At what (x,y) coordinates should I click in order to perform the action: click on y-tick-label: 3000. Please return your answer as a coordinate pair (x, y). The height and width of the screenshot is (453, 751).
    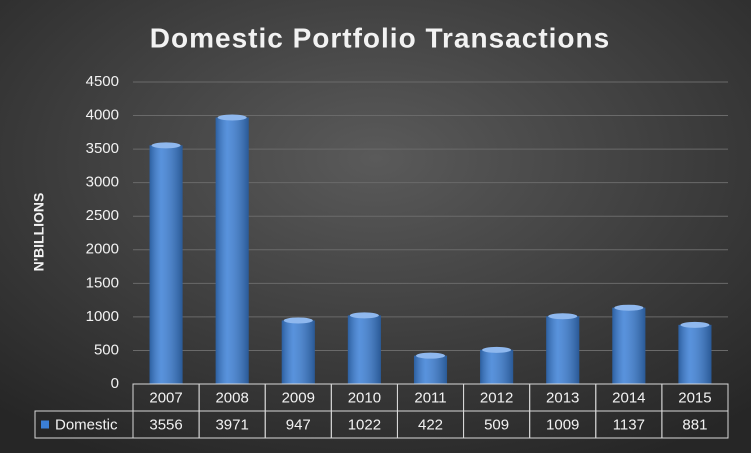
    Looking at the image, I should click on (102, 182).